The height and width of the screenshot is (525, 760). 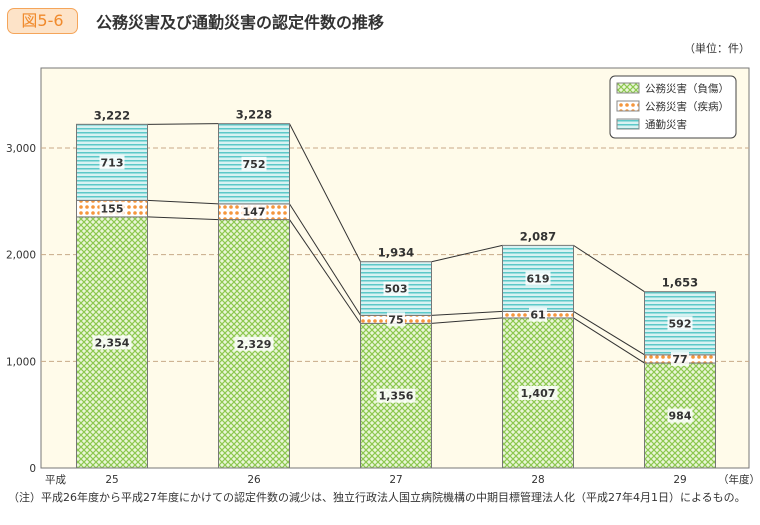 I want to click on y-tick-label: 2,000, so click(x=21, y=256).